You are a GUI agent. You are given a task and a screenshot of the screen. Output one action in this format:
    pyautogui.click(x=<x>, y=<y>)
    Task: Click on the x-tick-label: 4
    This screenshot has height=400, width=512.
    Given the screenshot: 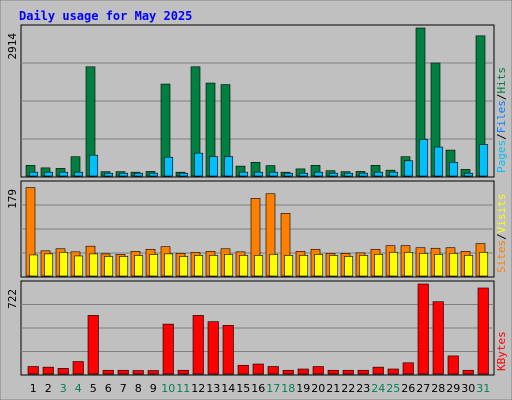 What is the action you would take?
    pyautogui.click(x=78, y=388)
    